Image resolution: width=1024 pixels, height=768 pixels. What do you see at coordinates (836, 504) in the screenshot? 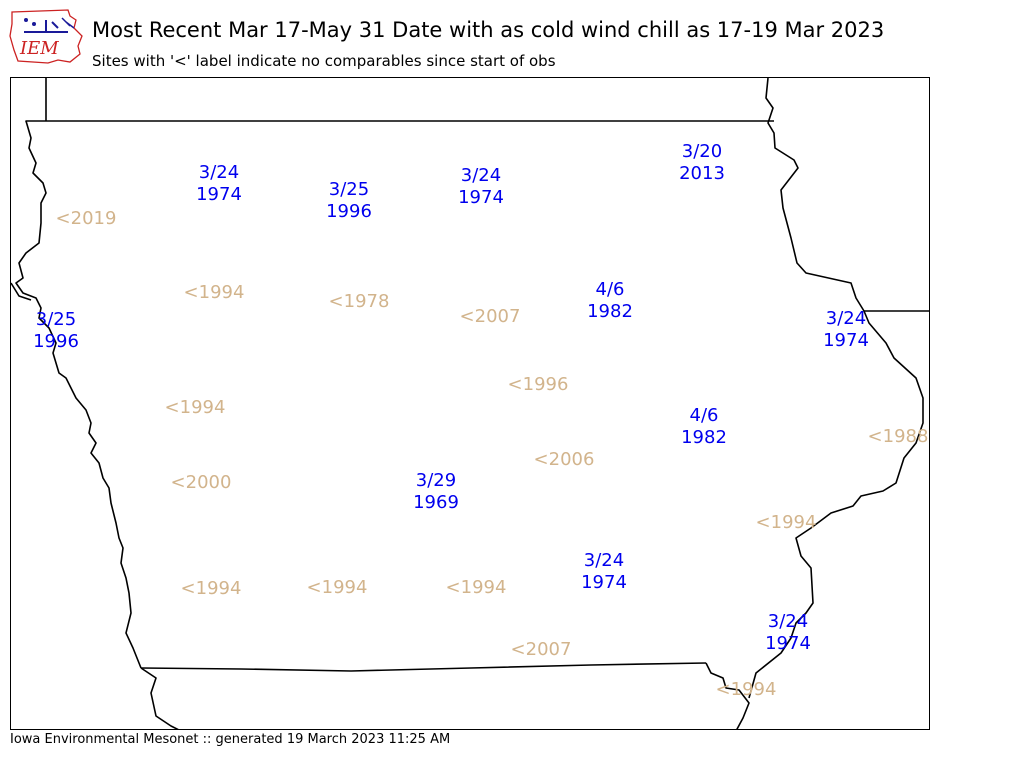
I see `east-border` at bounding box center [836, 504].